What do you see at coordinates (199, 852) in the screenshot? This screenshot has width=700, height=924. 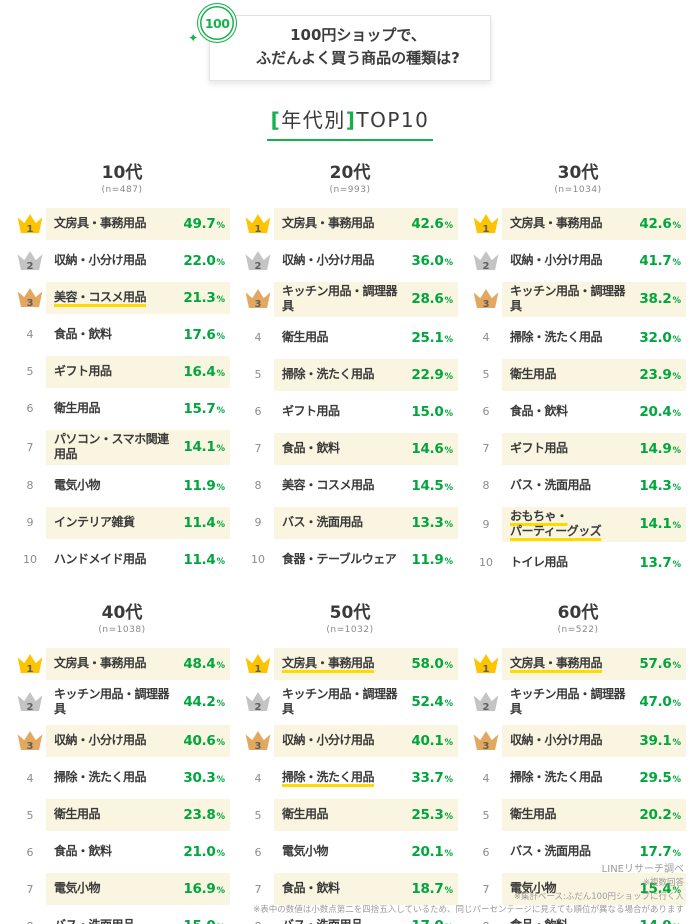 I see `item-percent-value: 21.0` at bounding box center [199, 852].